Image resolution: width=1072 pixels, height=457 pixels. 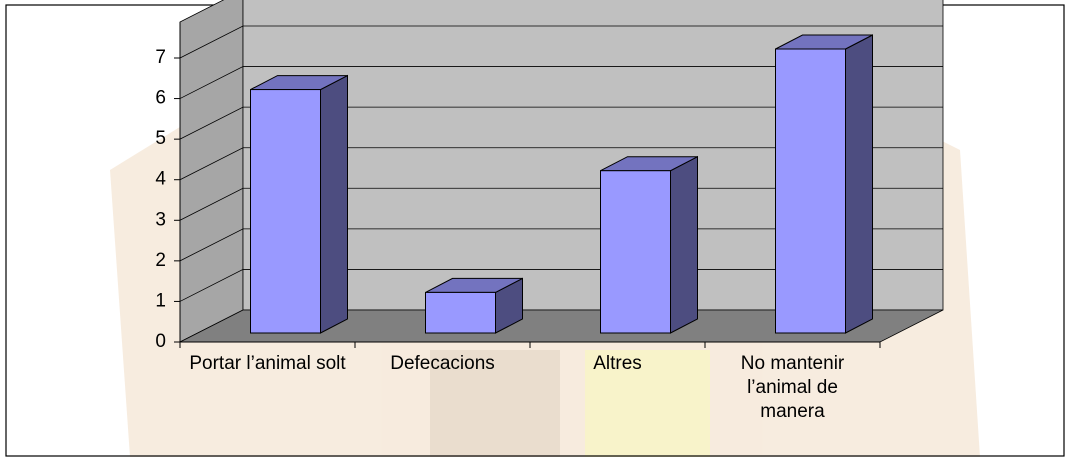 What do you see at coordinates (160, 179) in the screenshot?
I see `y-tick-label: 4` at bounding box center [160, 179].